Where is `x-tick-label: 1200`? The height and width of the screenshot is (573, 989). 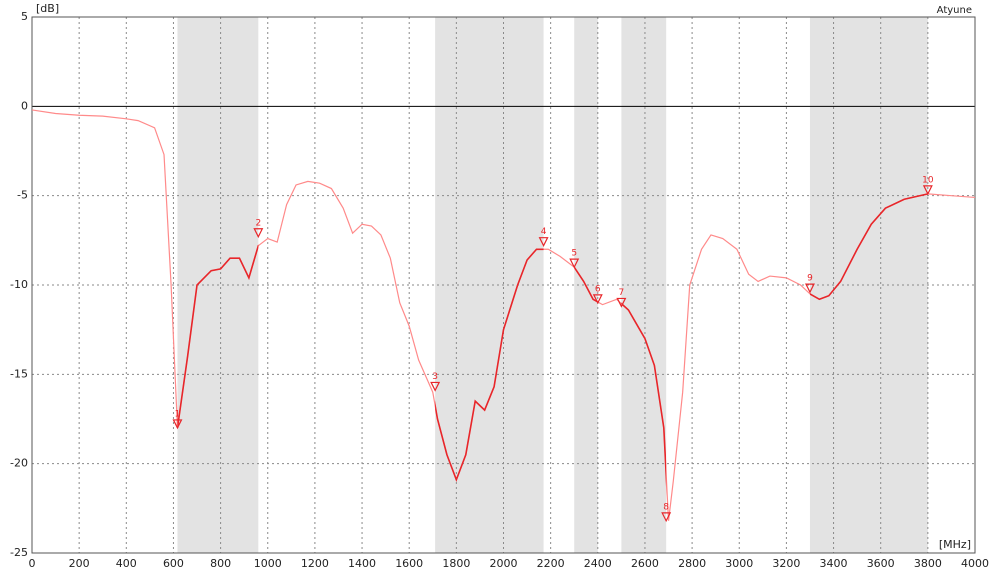
x-tick-label: 1200 is located at coordinates (315, 563).